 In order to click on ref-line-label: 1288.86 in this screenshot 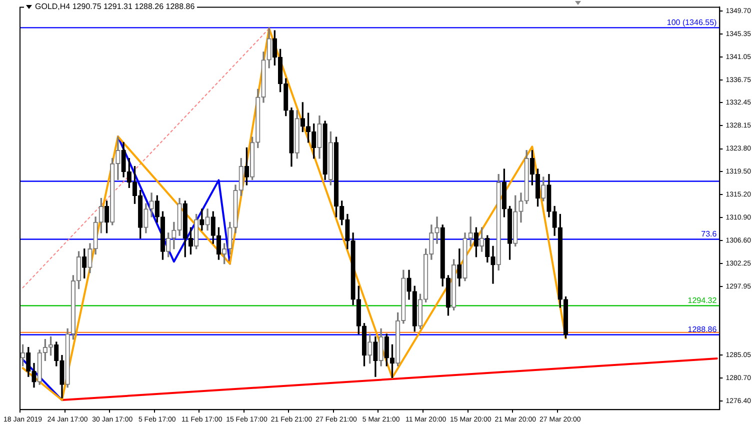, I will do `click(703, 329)`.